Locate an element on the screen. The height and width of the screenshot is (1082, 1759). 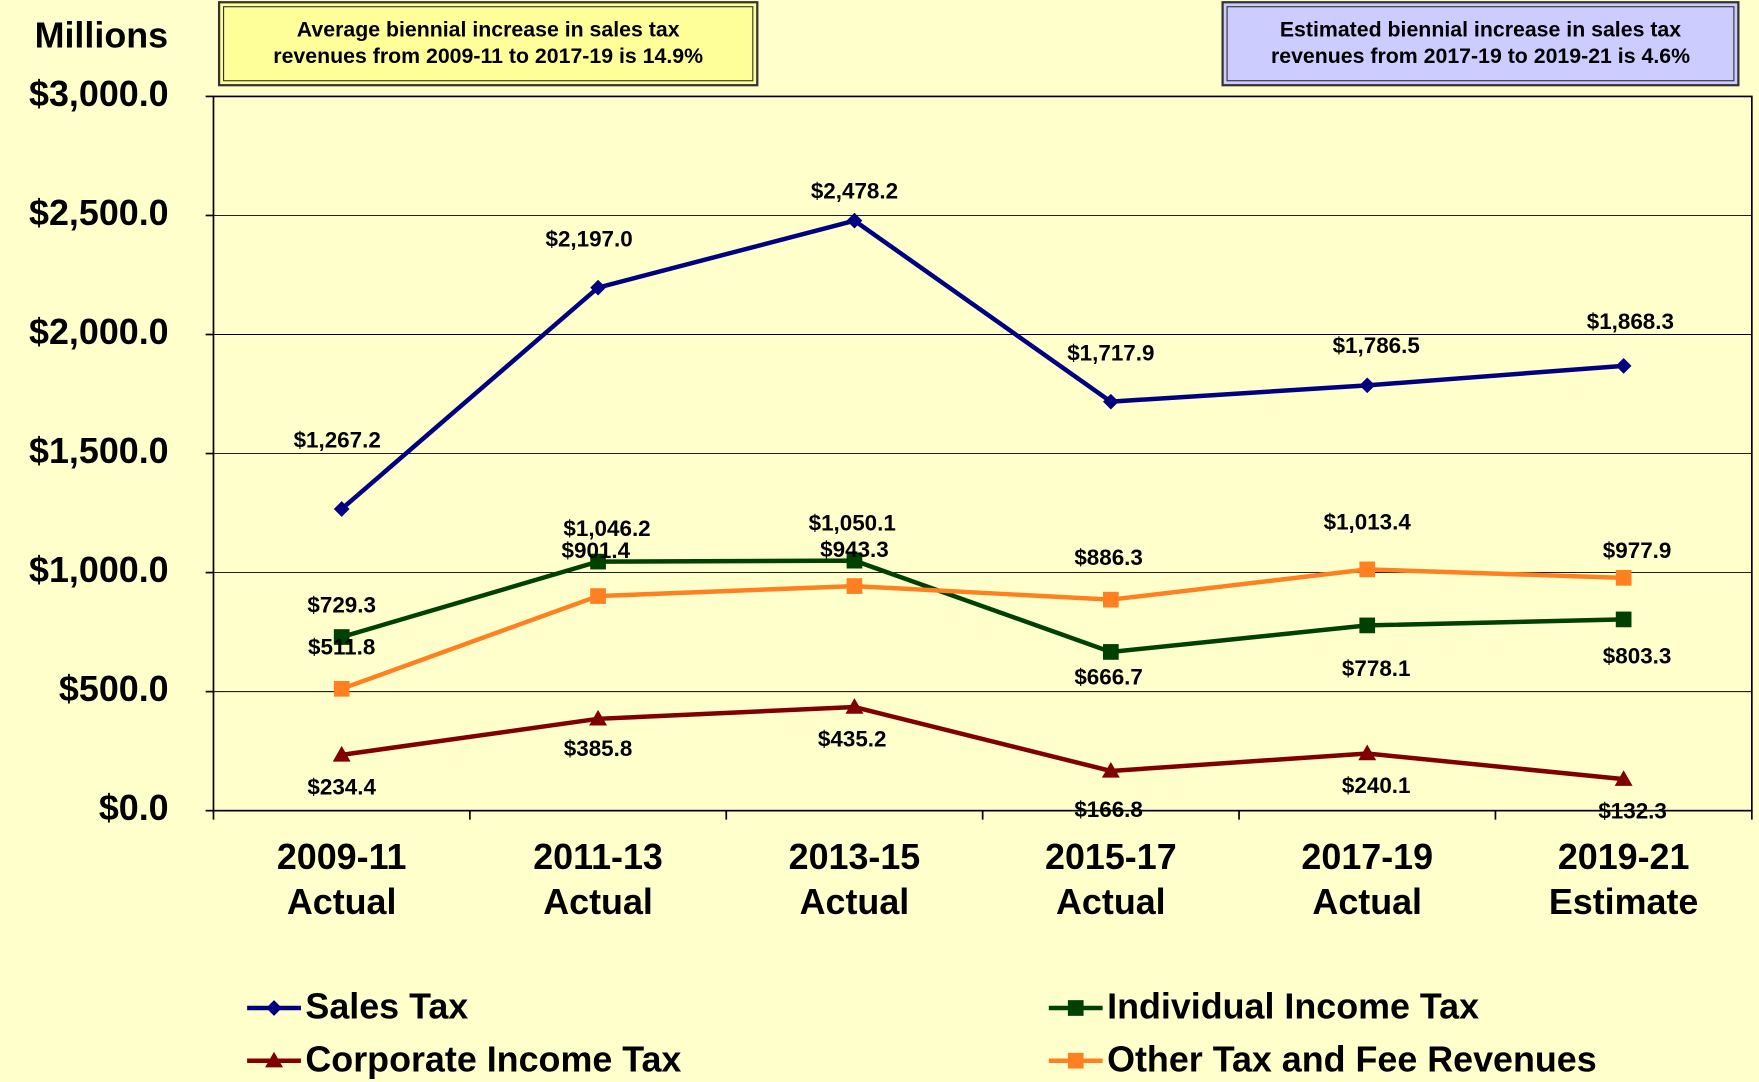
y-tick-label: $0.0 is located at coordinates (134, 808).